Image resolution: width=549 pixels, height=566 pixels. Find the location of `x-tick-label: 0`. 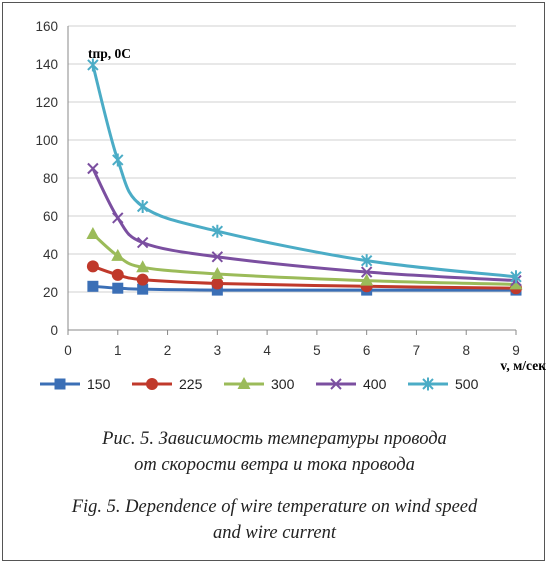

x-tick-label: 0 is located at coordinates (68, 350).